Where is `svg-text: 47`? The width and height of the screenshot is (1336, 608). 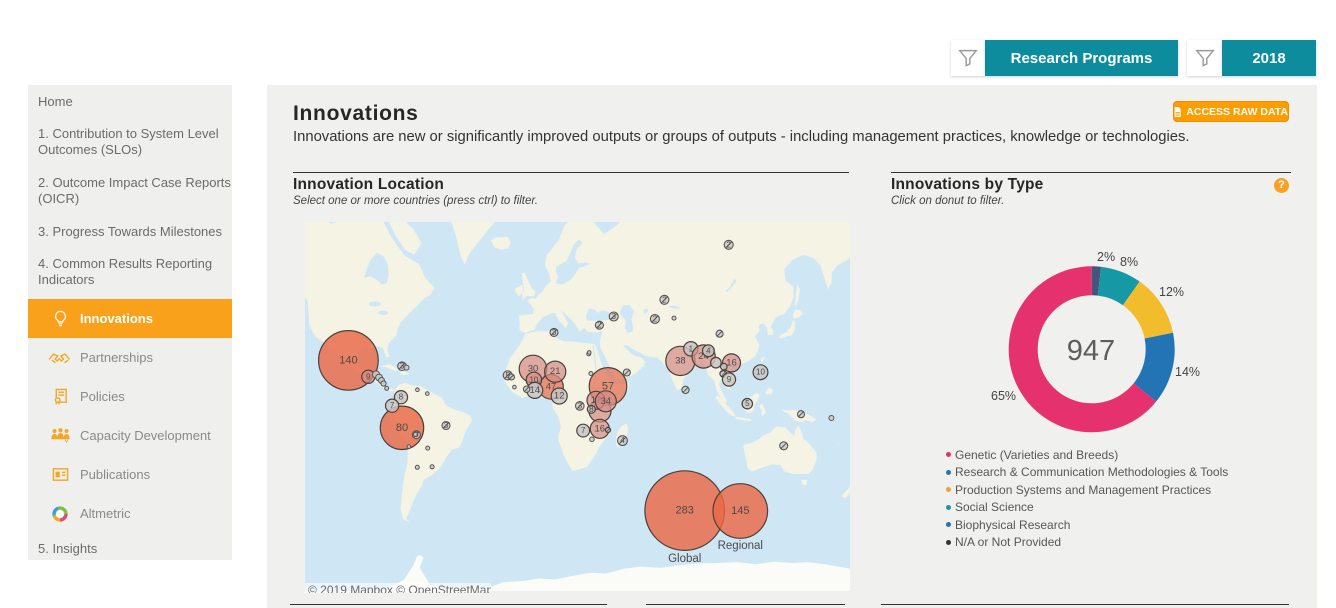
svg-text: 47 is located at coordinates (551, 386).